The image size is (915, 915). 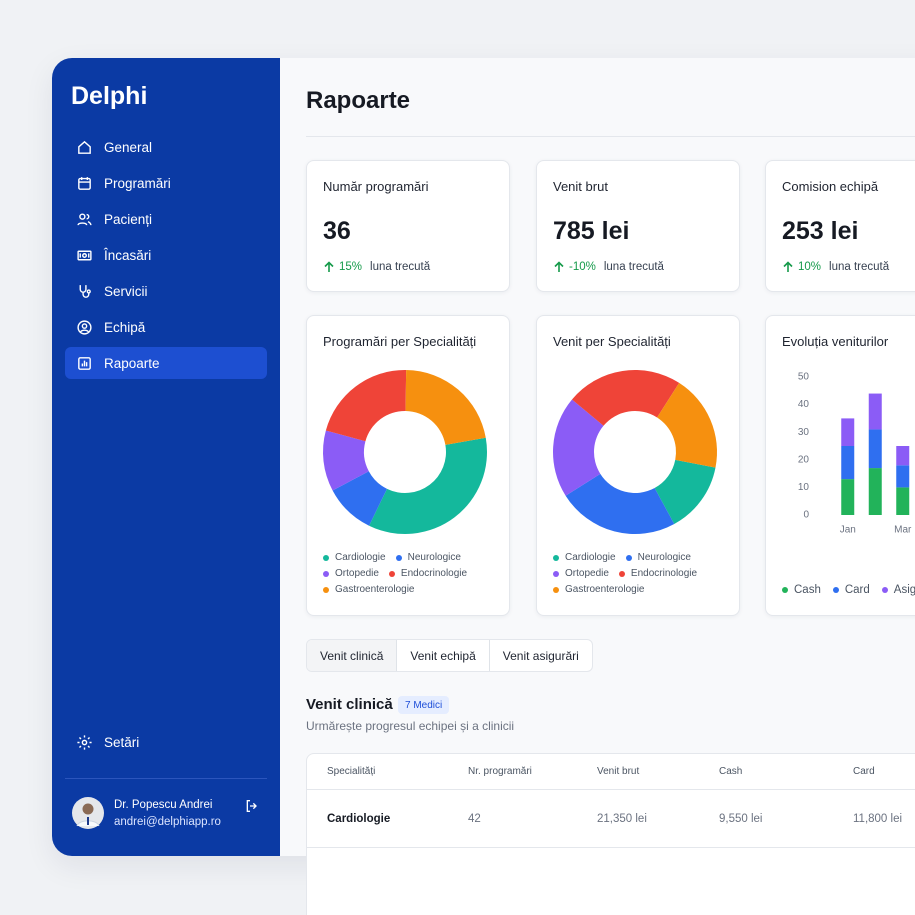 What do you see at coordinates (132, 363) in the screenshot?
I see `nav-label: Rapoarte` at bounding box center [132, 363].